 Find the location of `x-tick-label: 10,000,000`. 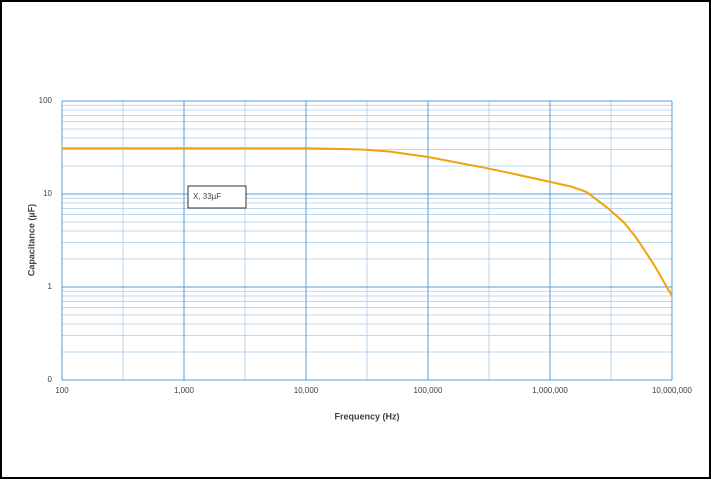

x-tick-label: 10,000,000 is located at coordinates (672, 390).